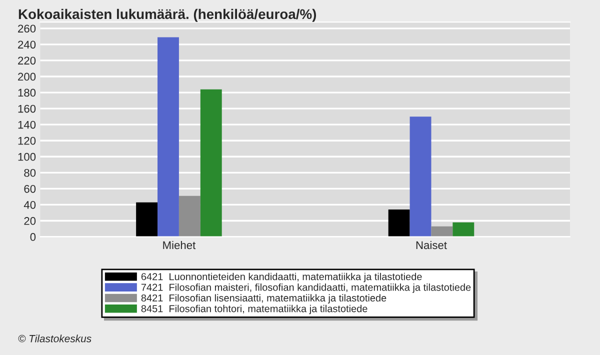  Describe the element at coordinates (33, 237) in the screenshot. I see `y-tick-label: 0` at that location.